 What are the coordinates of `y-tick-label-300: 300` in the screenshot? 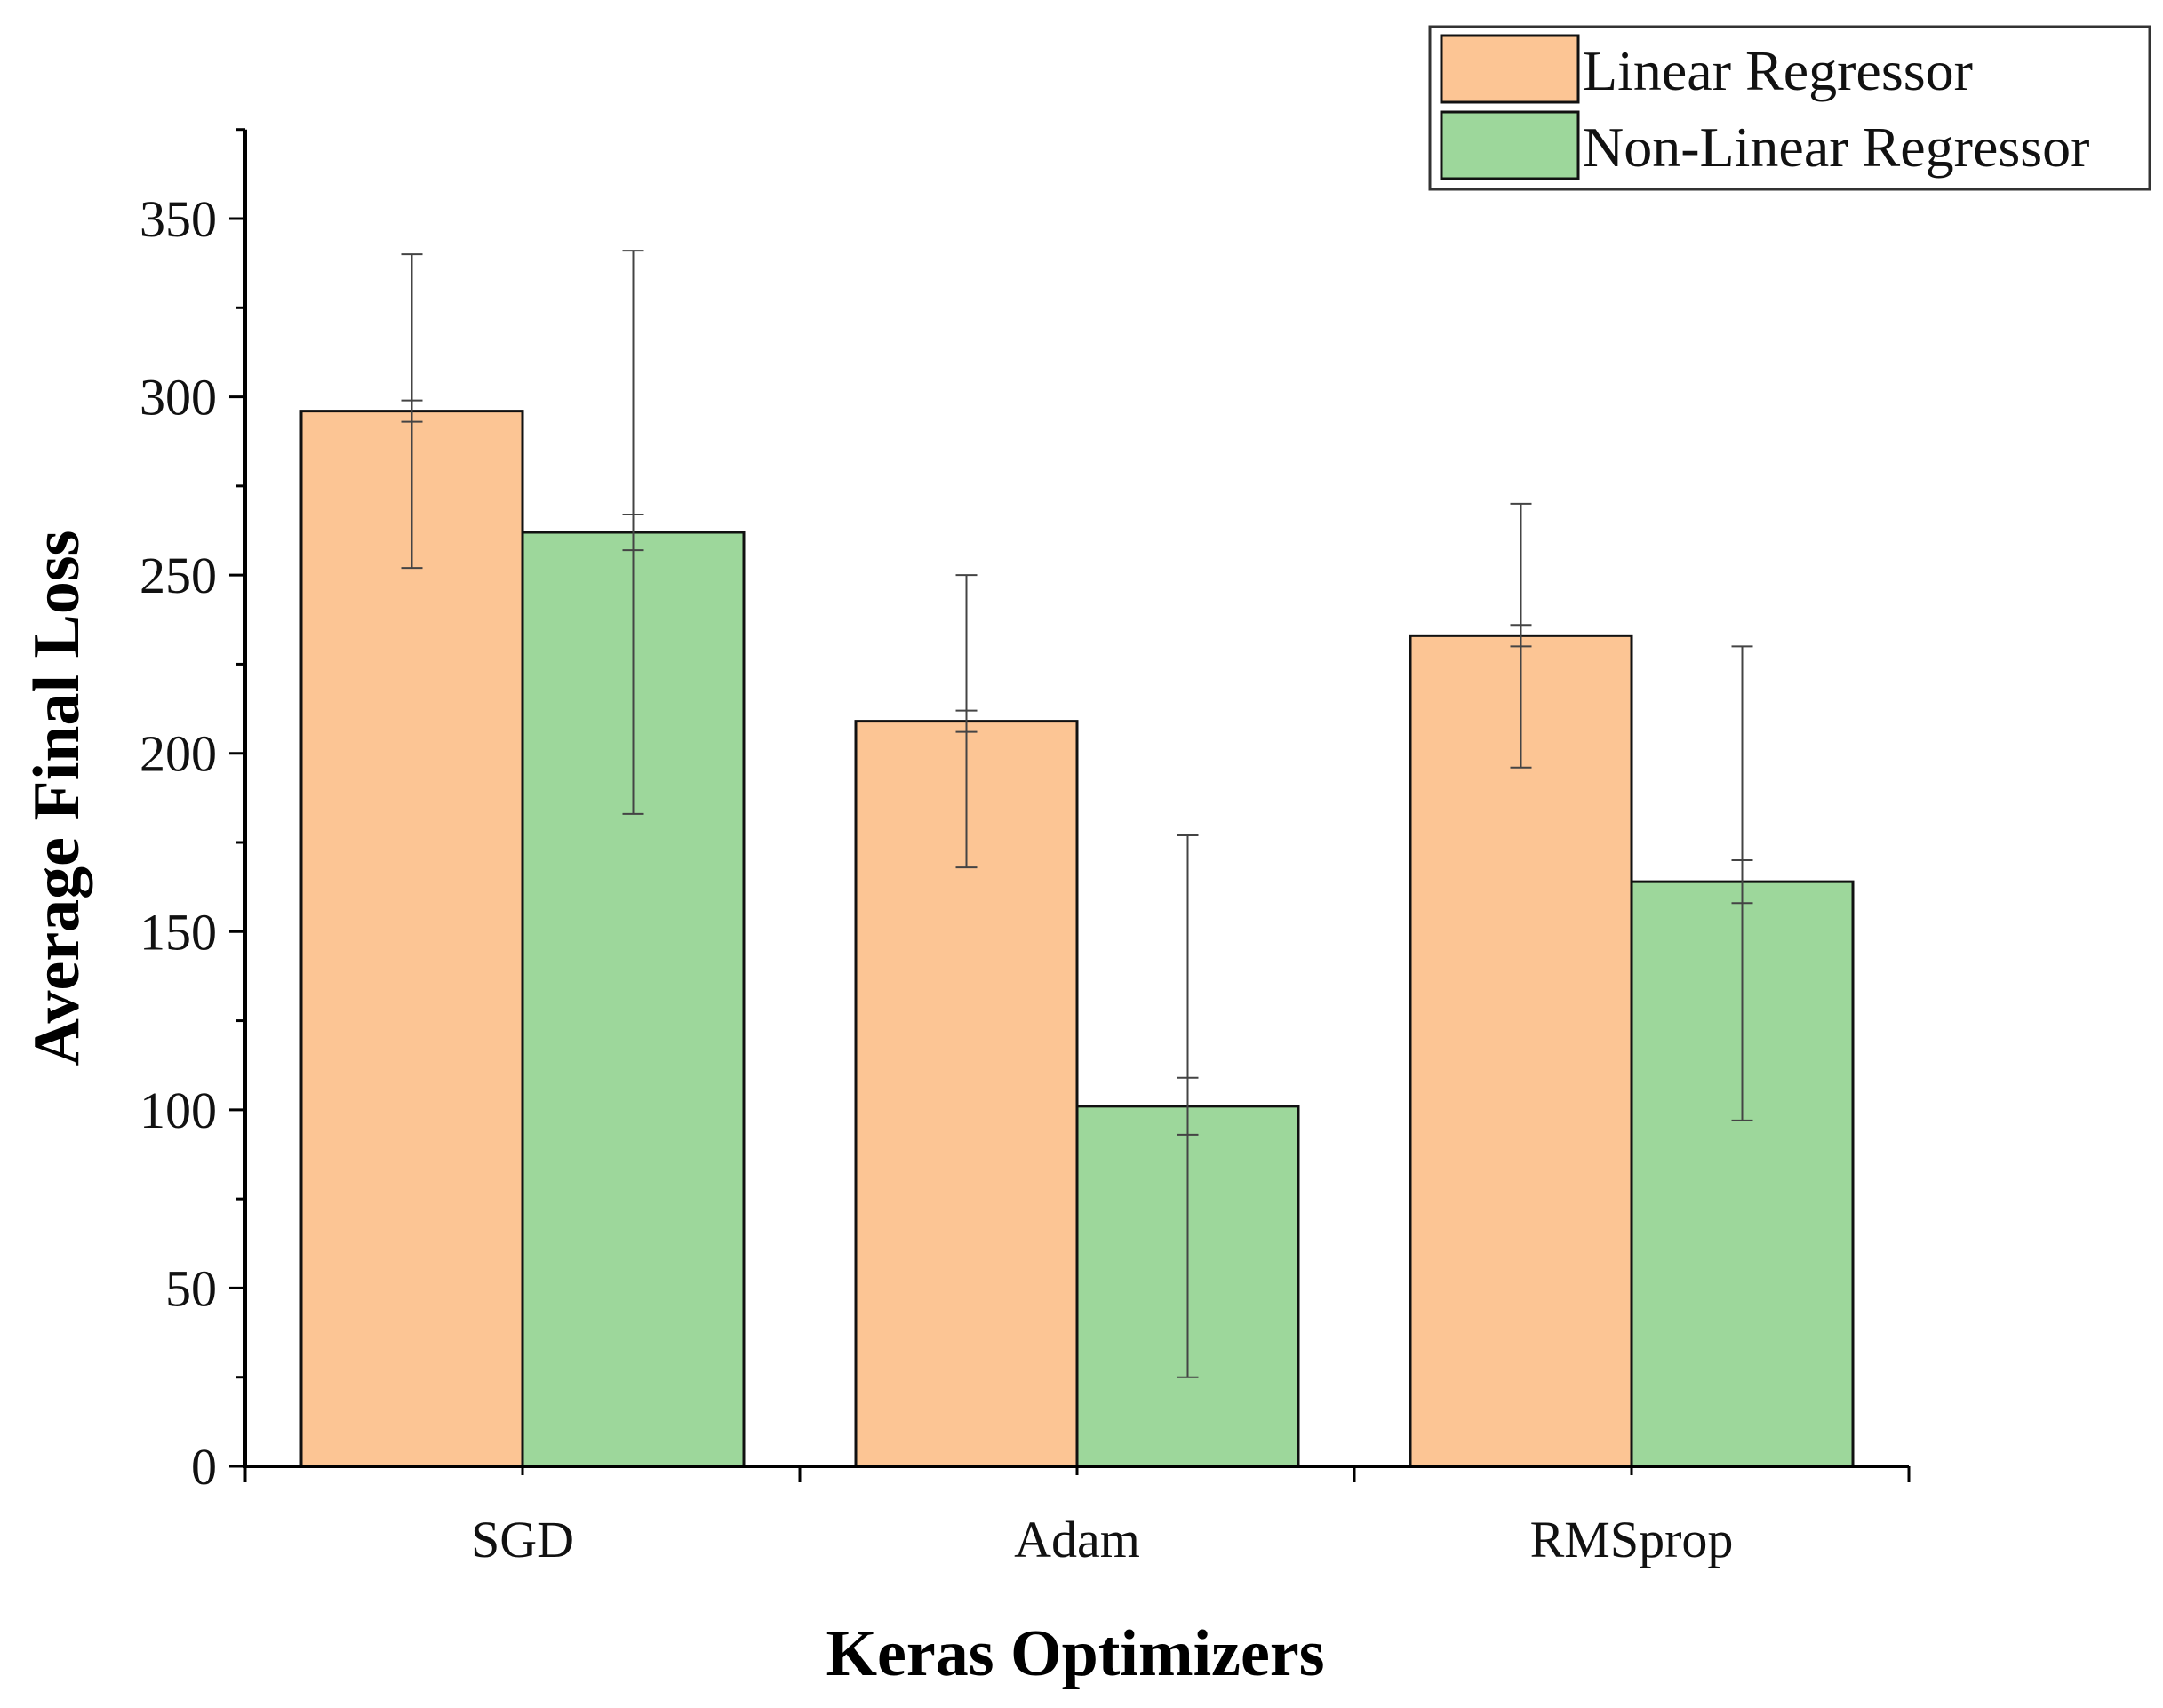 It's located at (178, 398).